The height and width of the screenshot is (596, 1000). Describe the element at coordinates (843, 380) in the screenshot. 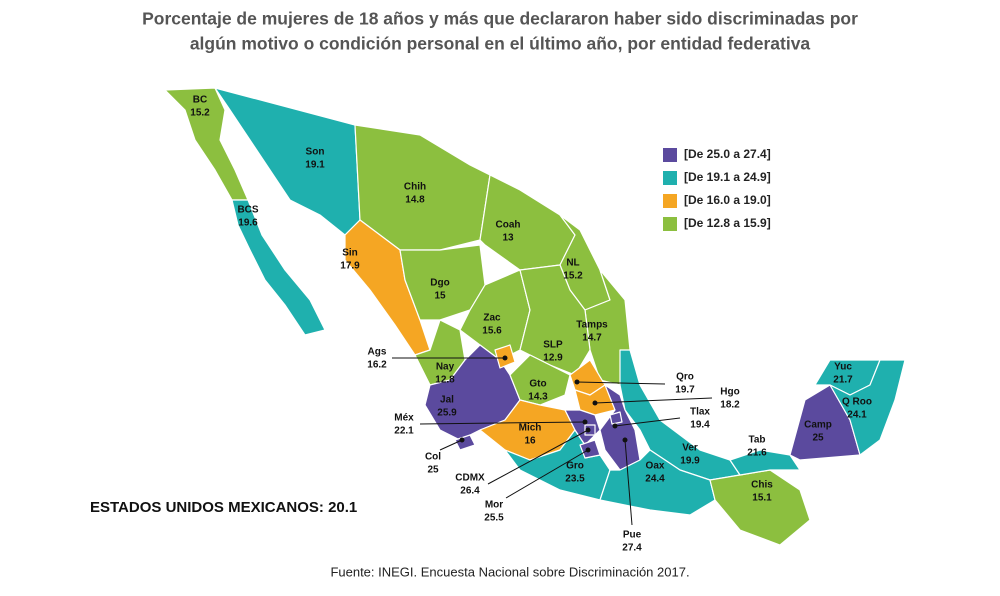

I see `state-value: 21.7` at that location.